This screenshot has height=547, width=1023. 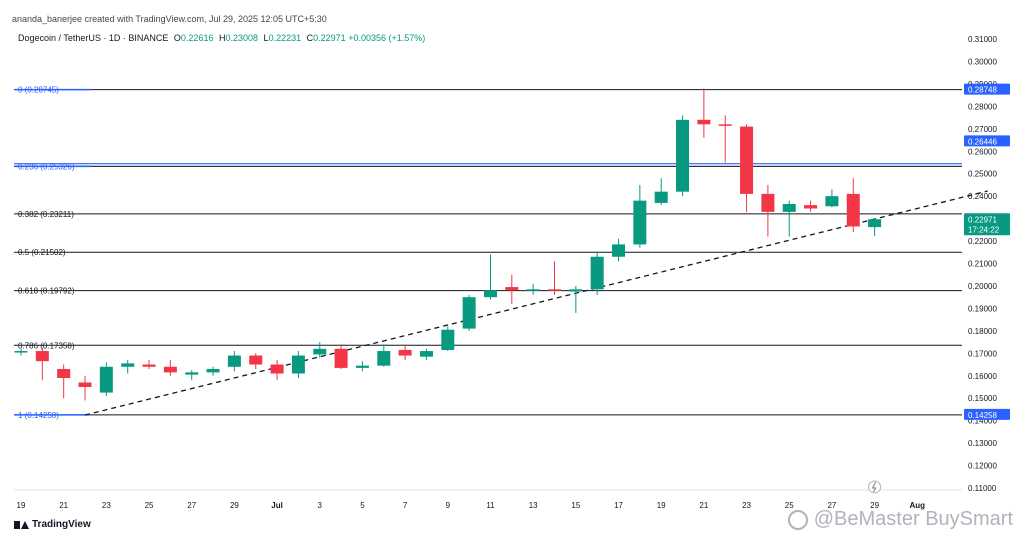 What do you see at coordinates (982, 286) in the screenshot?
I see `y-tick-label: 0.20000` at bounding box center [982, 286].